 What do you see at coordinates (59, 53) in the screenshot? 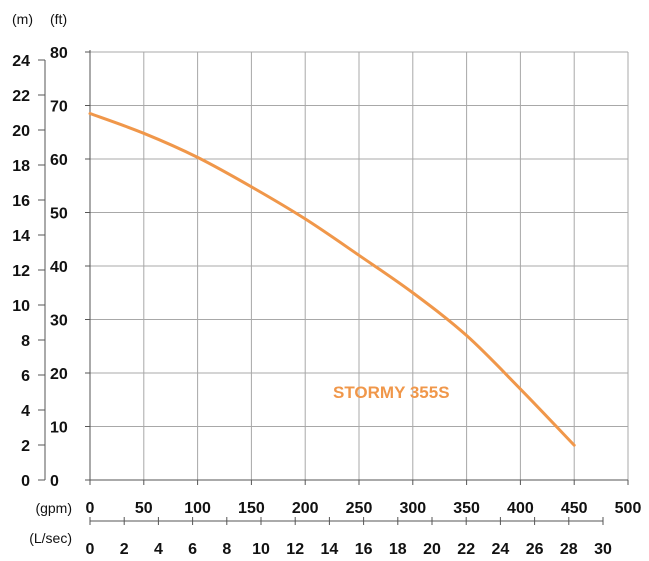
I see `y-ft-tick-label: 80` at bounding box center [59, 53].